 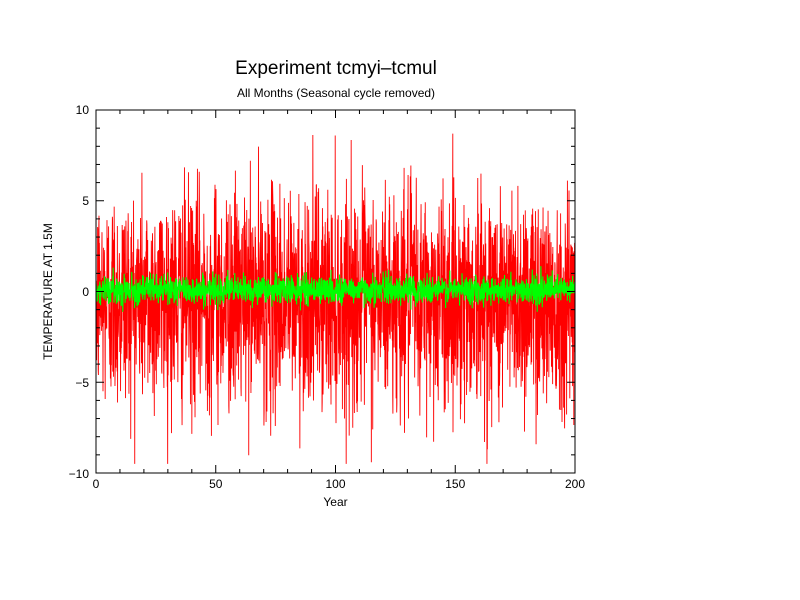 What do you see at coordinates (48, 291) in the screenshot?
I see `y-axis-label: TEMPERATURE AT 1.5M` at bounding box center [48, 291].